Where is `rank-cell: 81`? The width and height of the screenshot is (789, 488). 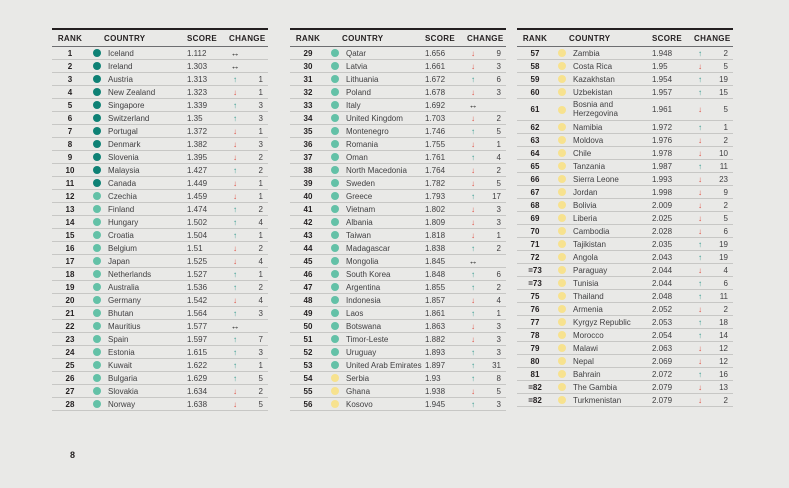
rank-cell: 81 is located at coordinates (535, 374).